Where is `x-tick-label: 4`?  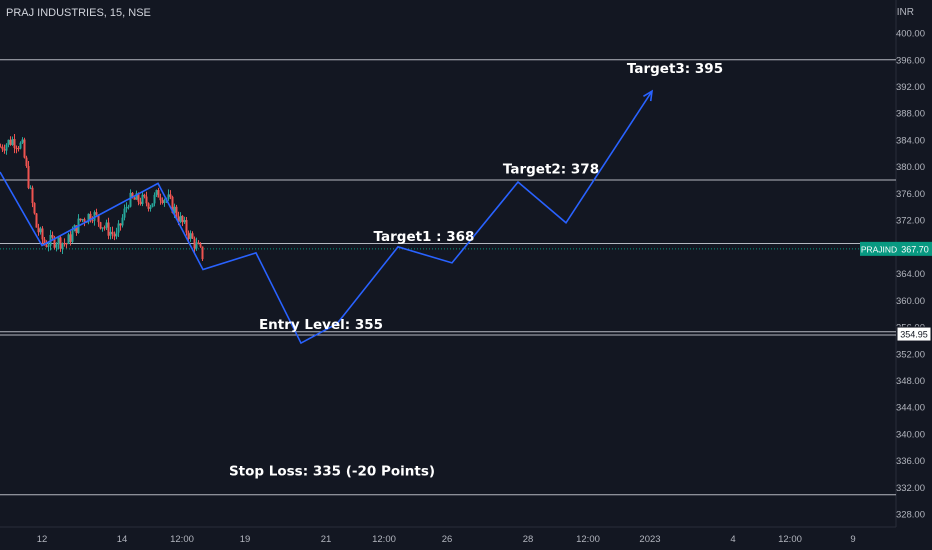
x-tick-label: 4 is located at coordinates (732, 539).